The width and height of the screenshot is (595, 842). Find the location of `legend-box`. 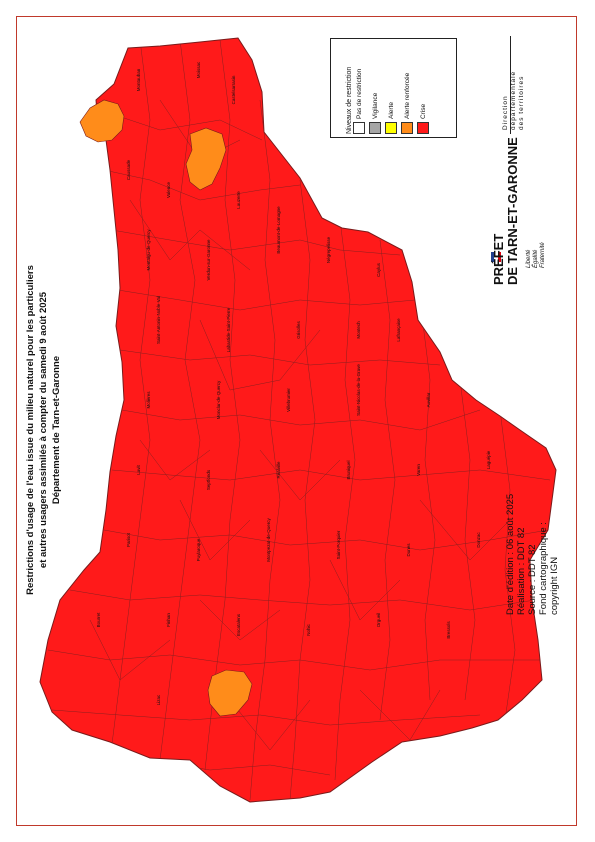

legend-box is located at coordinates (393, 88).